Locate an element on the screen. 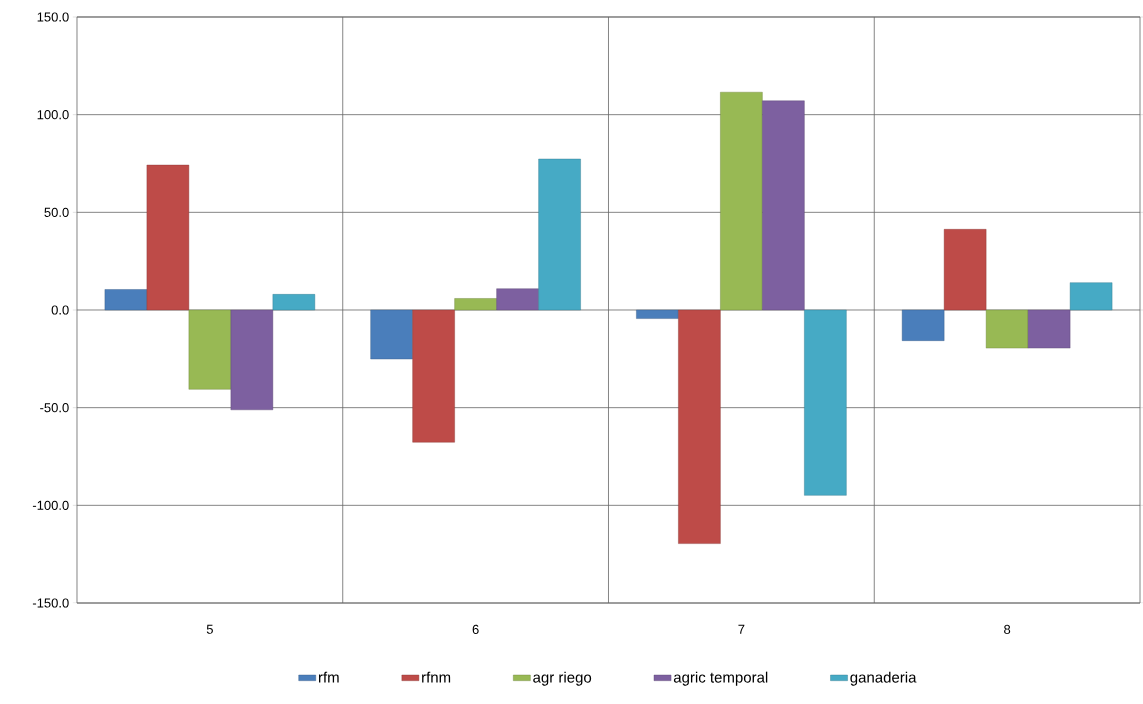 The width and height of the screenshot is (1143, 704). y-tick-label: 150.0 is located at coordinates (53, 17).